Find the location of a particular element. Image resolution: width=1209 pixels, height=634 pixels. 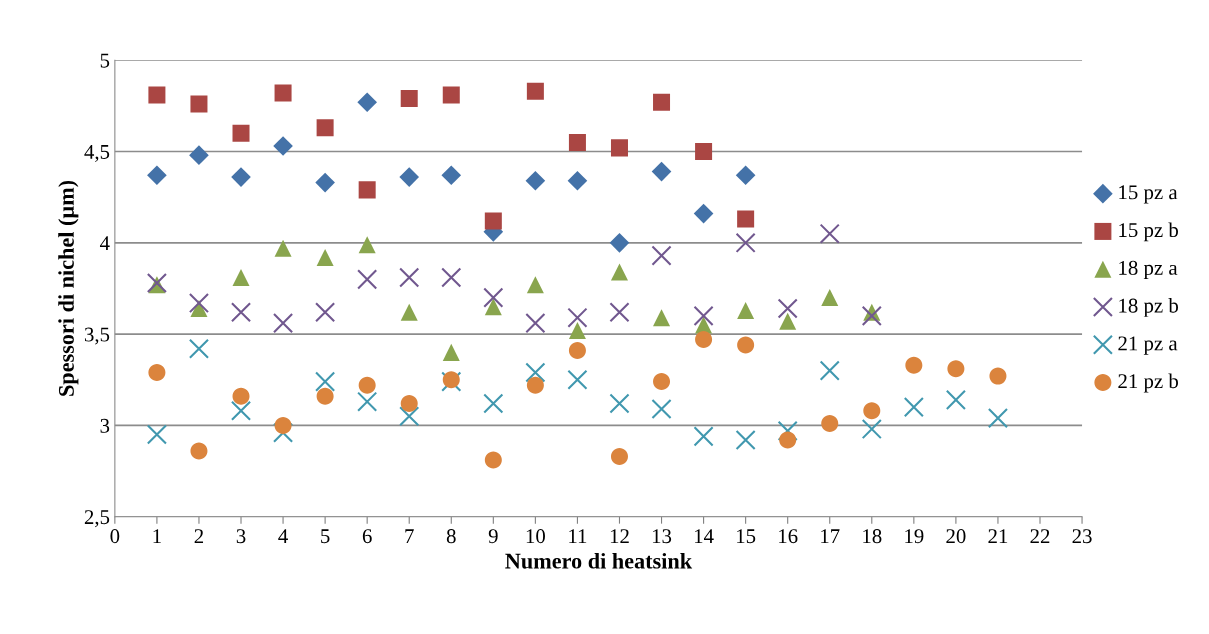

x-tick-label: 3 is located at coordinates (241, 536).